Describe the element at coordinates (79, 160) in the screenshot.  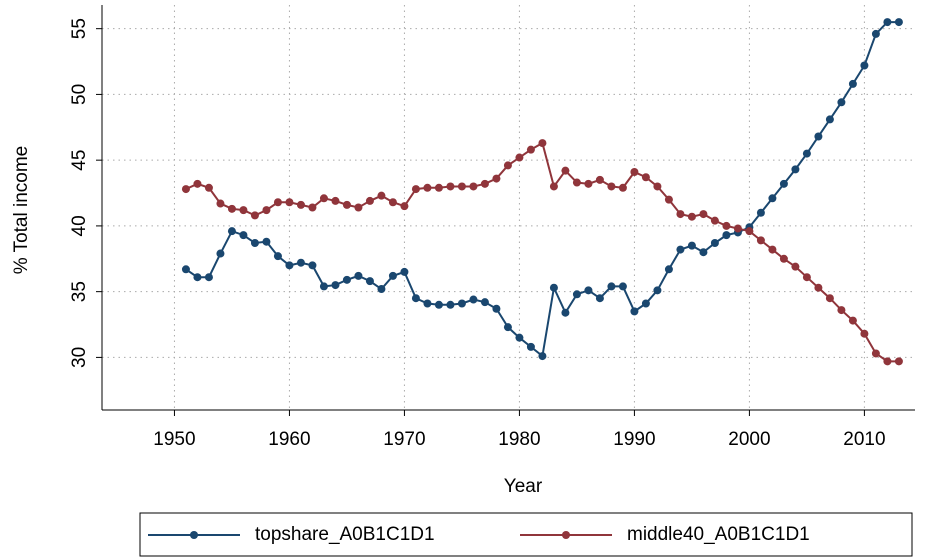
I see `y-tick-label: 45` at that location.